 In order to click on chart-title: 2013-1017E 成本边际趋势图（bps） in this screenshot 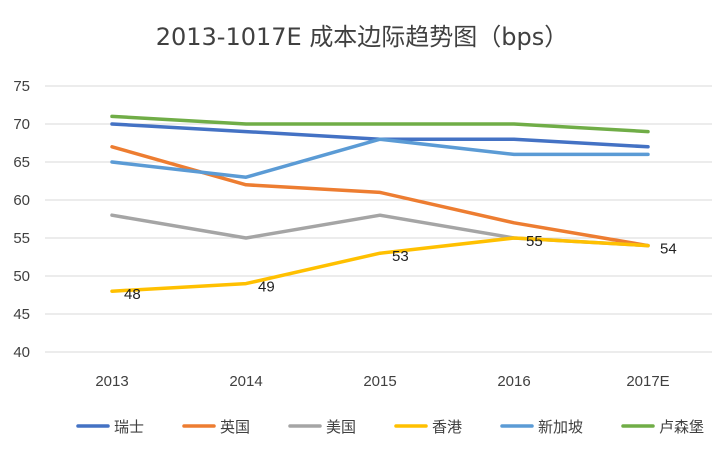, I will do `click(362, 37)`.